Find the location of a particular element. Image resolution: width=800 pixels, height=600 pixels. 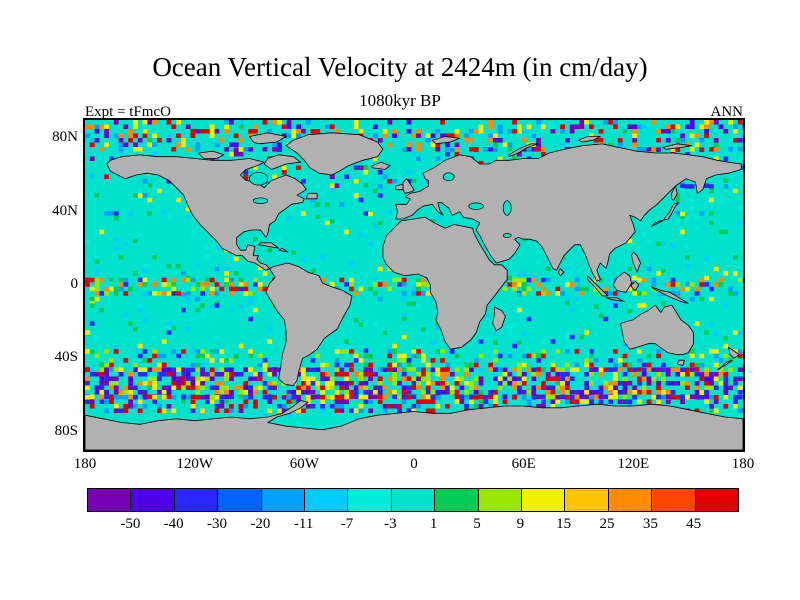

colorbar-tick-label: 45 is located at coordinates (694, 524).